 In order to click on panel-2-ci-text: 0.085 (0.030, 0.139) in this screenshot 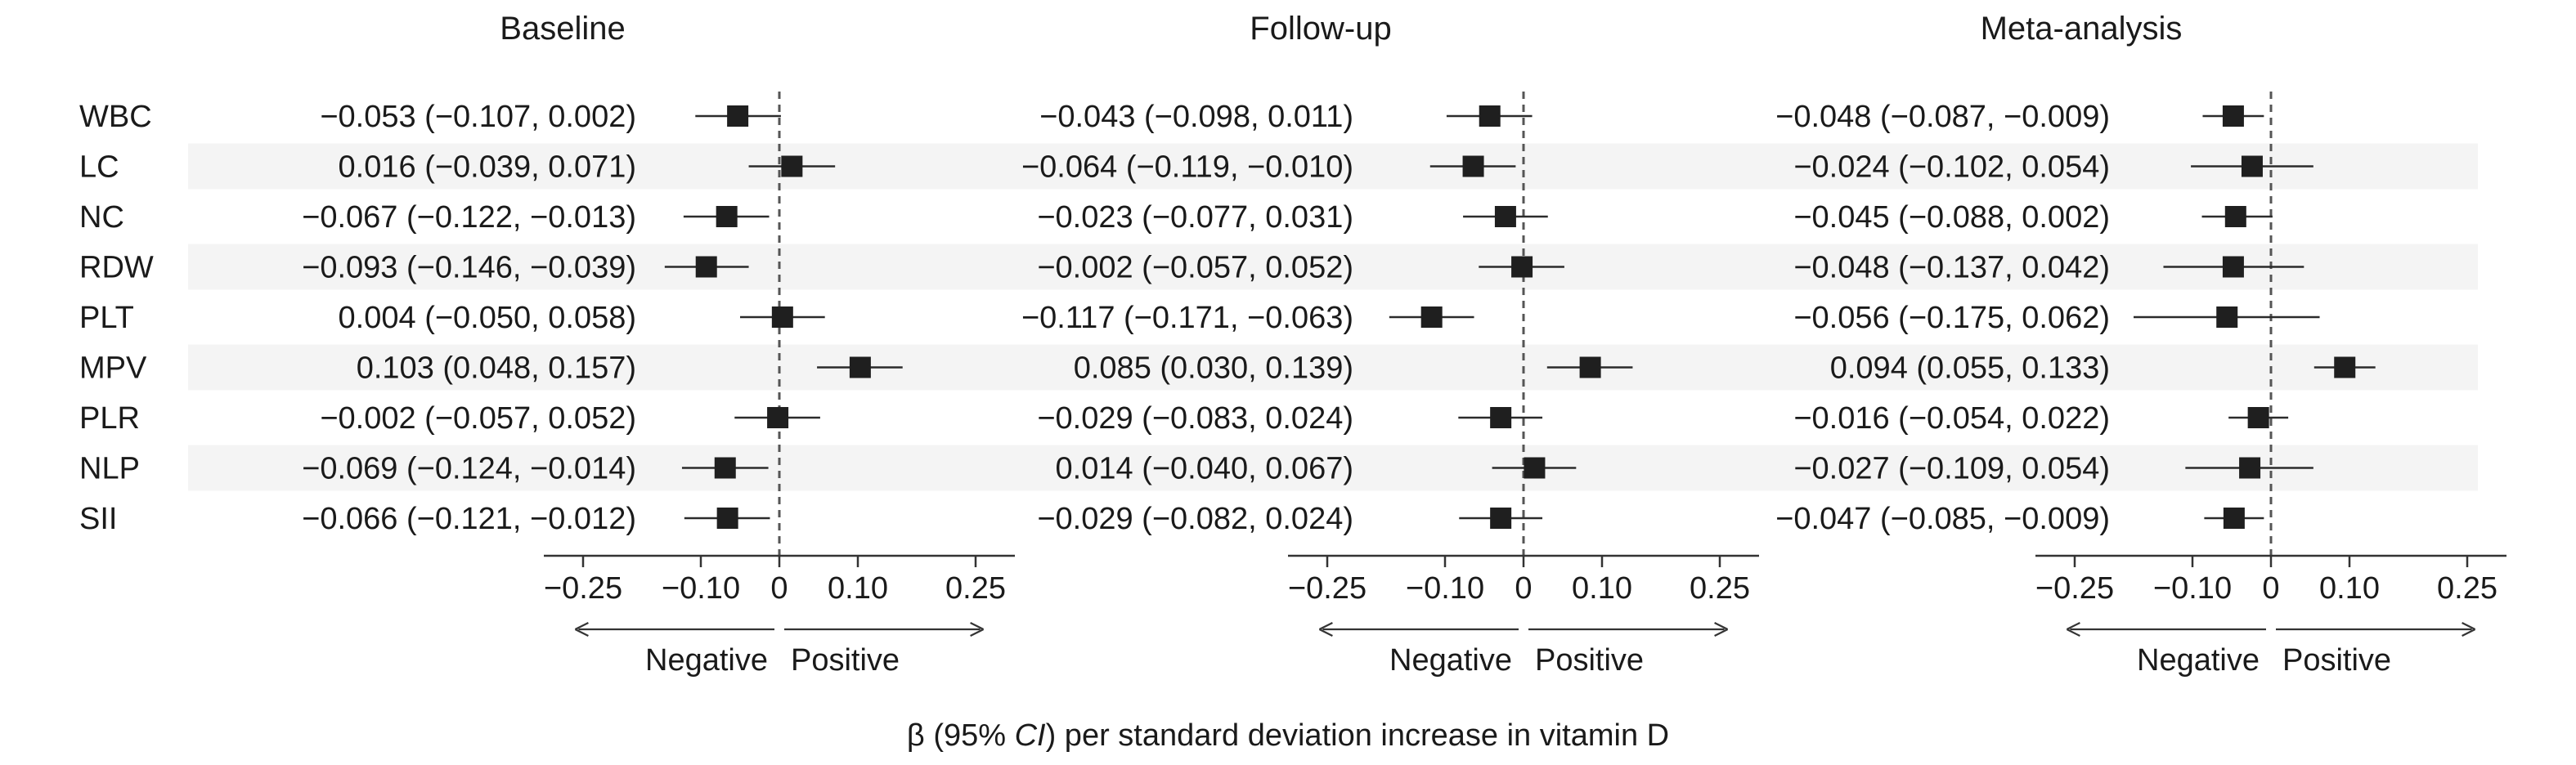, I will do `click(1213, 369)`.